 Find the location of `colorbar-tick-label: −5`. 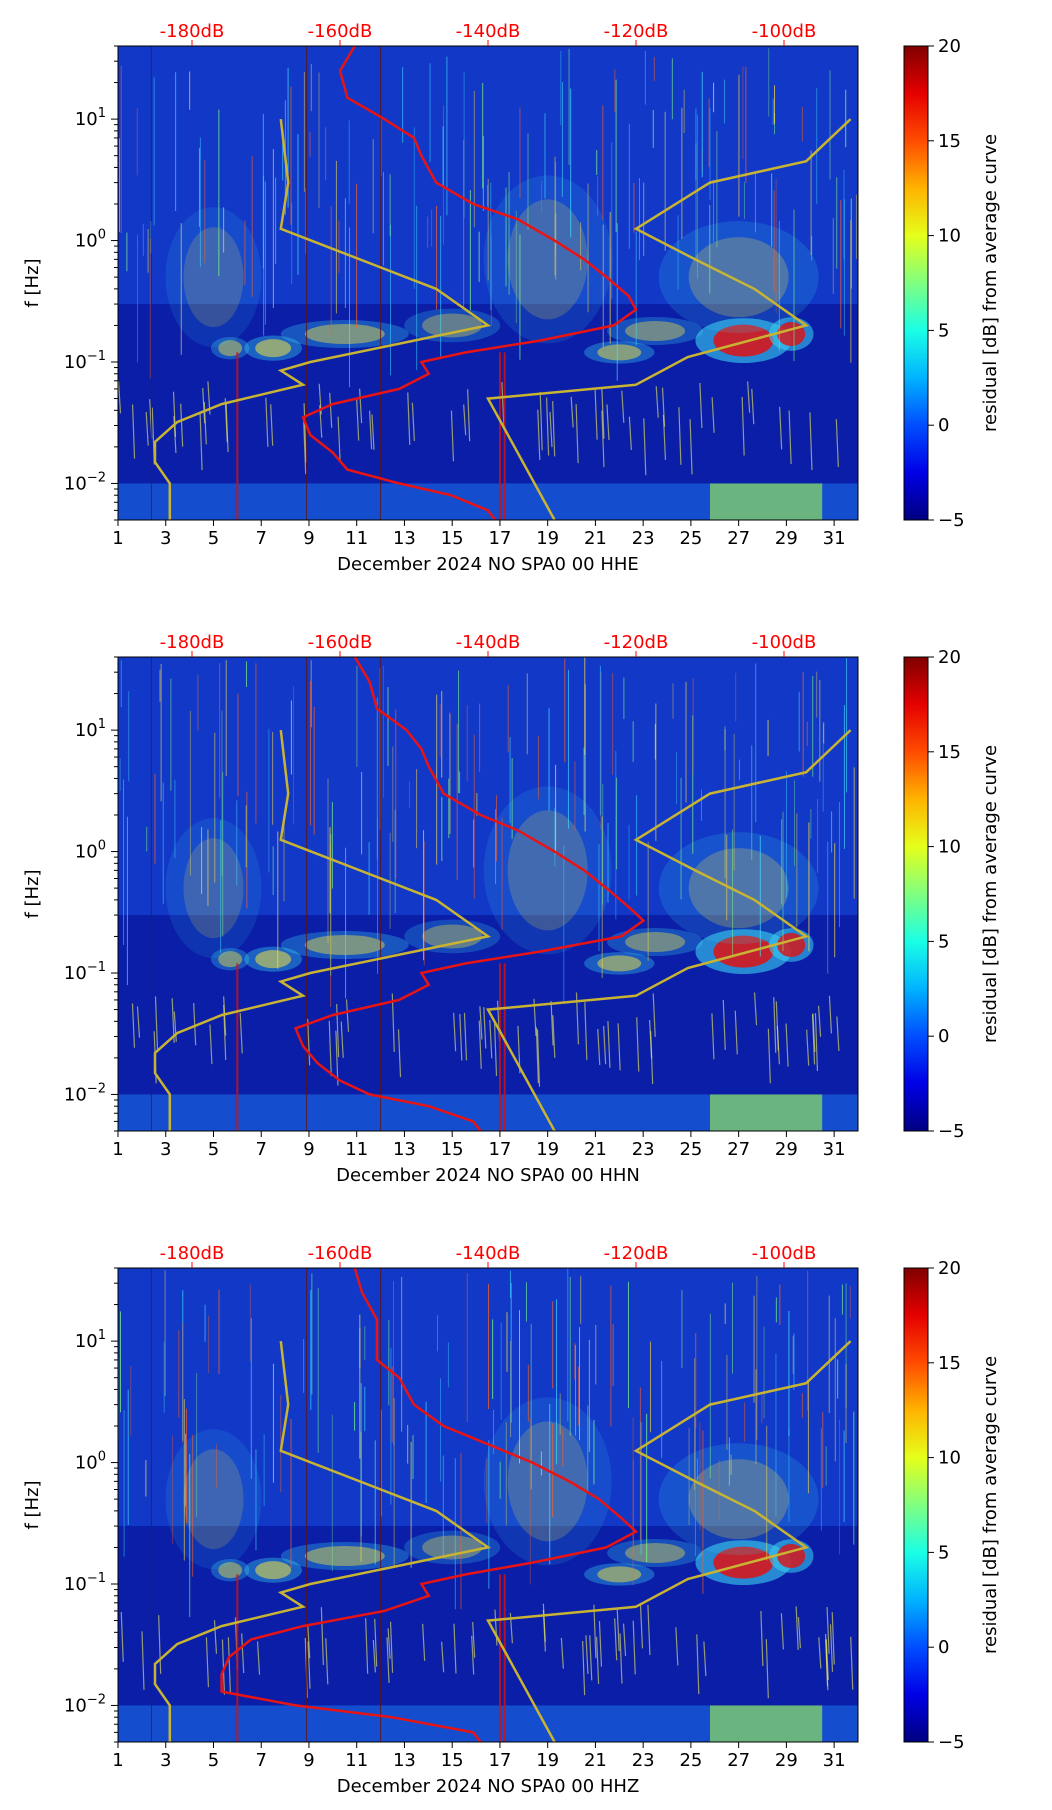

colorbar-tick-label: −5 is located at coordinates (951, 520).